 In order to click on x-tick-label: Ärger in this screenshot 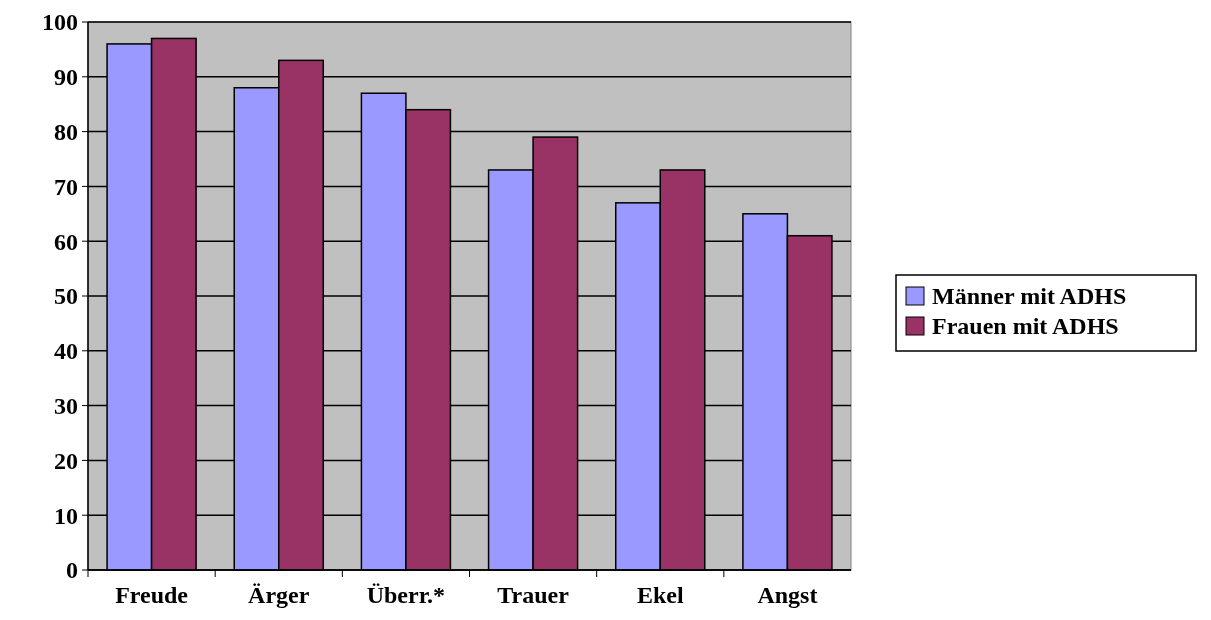, I will do `click(279, 595)`.